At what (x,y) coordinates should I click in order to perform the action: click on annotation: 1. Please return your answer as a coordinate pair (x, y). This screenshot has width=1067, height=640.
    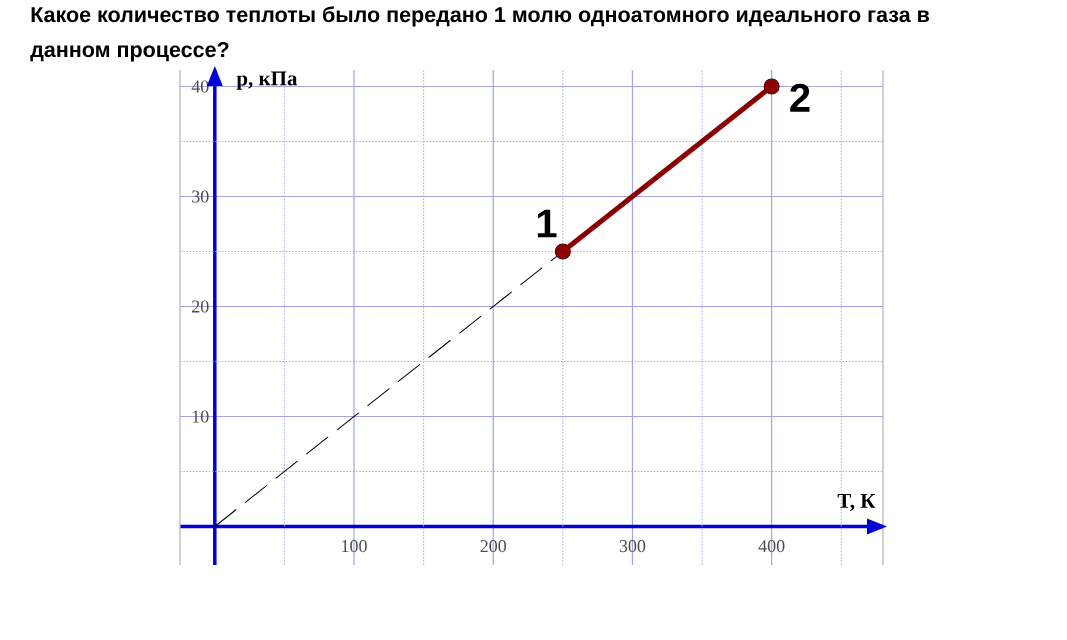
    Looking at the image, I should click on (547, 223).